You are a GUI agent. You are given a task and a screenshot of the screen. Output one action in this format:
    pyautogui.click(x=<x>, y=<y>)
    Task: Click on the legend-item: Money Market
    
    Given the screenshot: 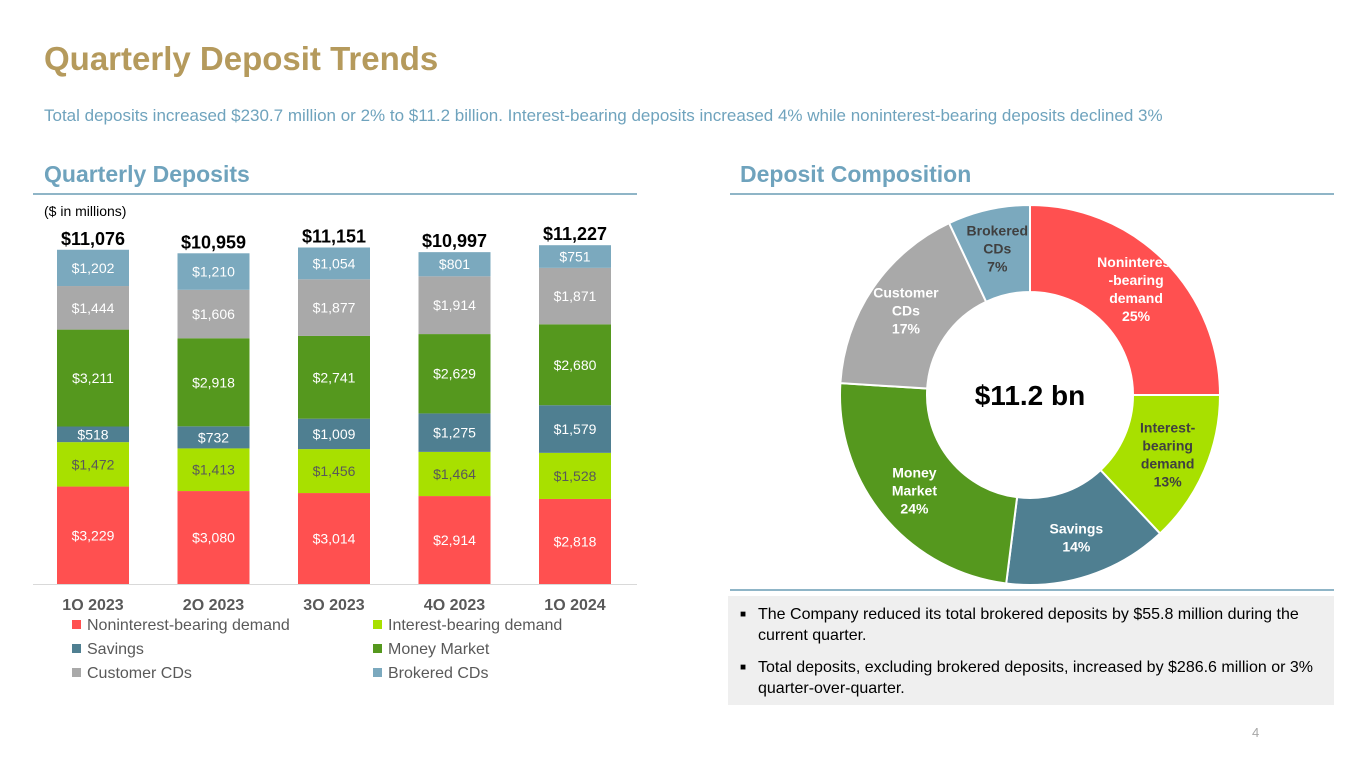 What is the action you would take?
    pyautogui.click(x=431, y=650)
    